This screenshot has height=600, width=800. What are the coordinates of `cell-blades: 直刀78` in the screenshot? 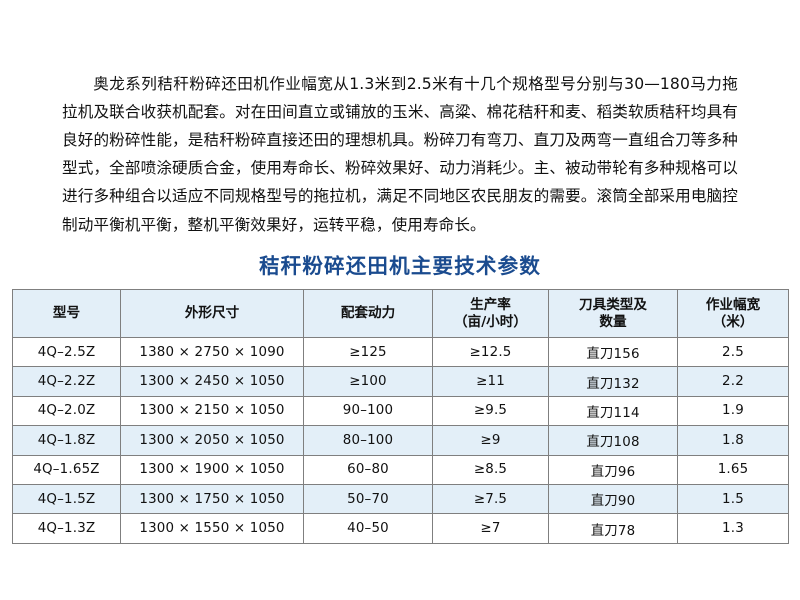 It's located at (613, 528).